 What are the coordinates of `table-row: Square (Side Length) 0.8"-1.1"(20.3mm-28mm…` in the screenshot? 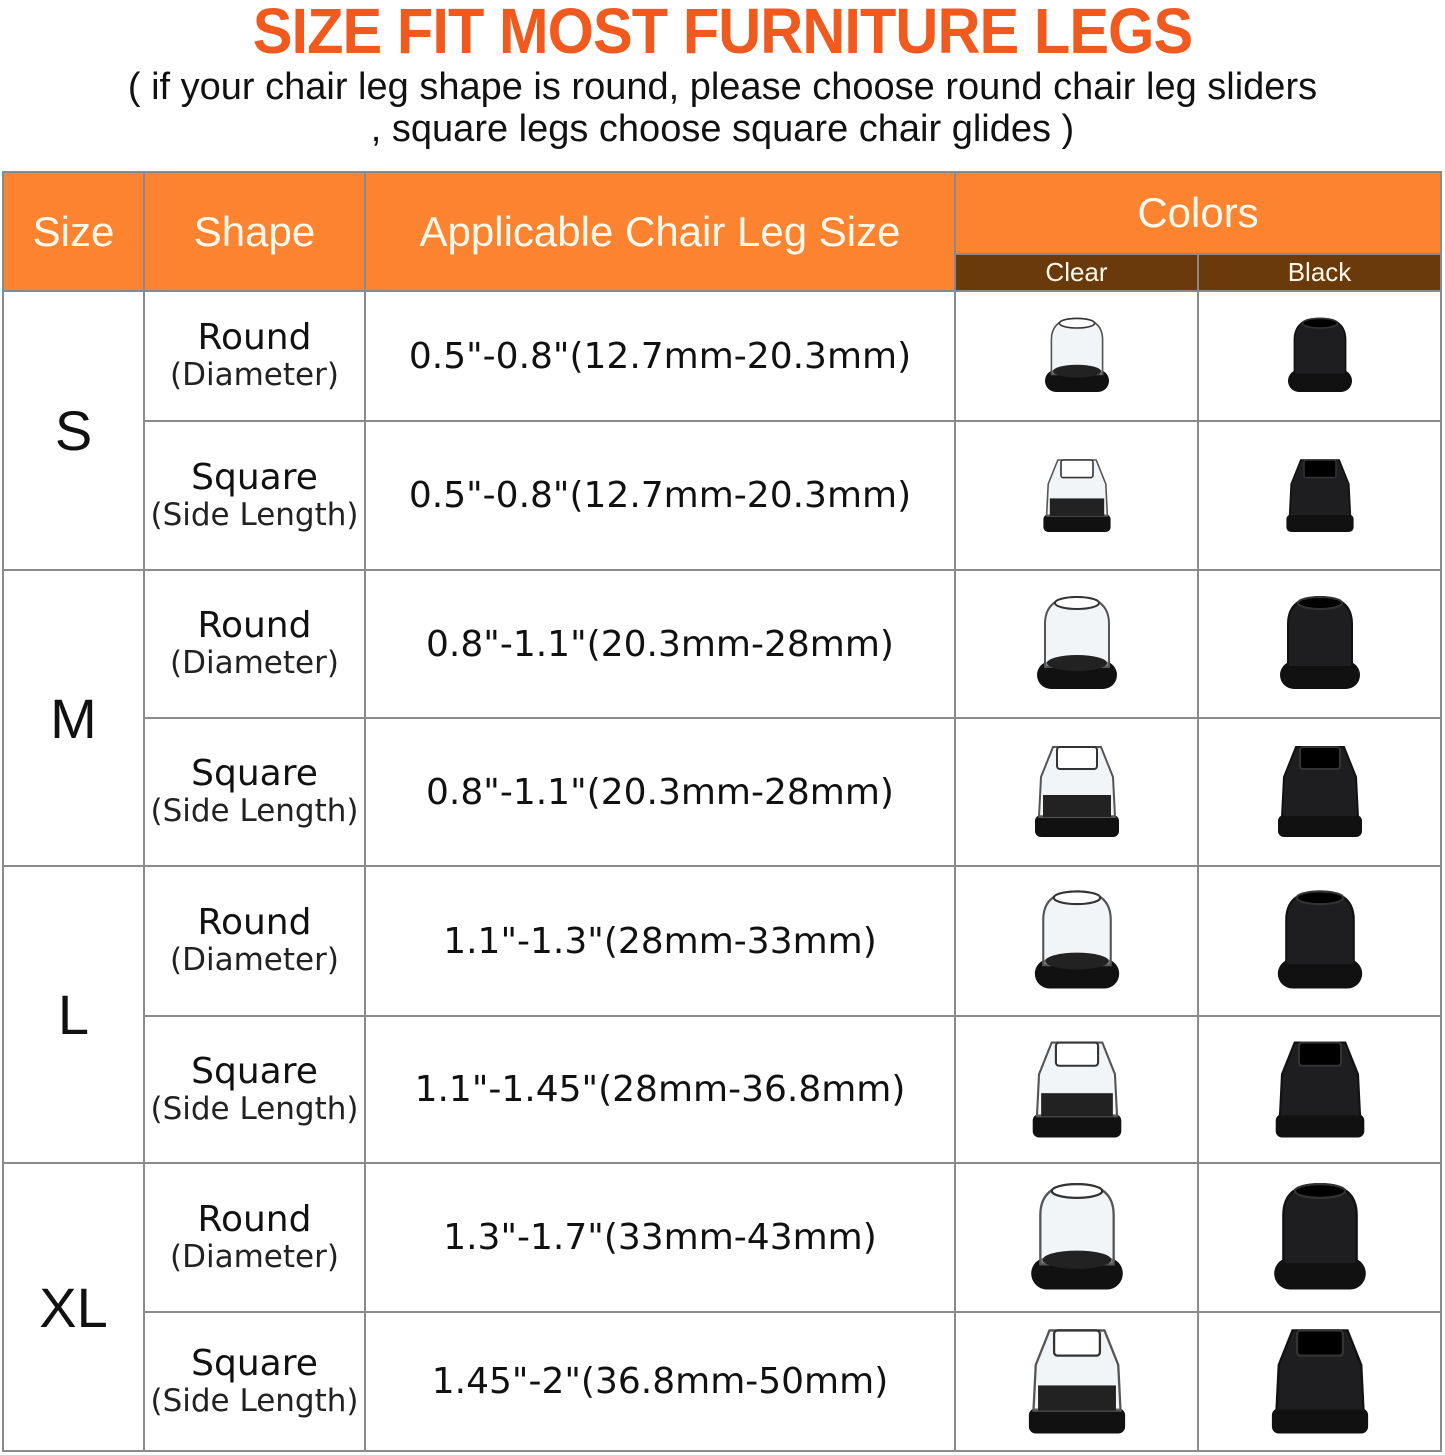 It's located at (722, 792).